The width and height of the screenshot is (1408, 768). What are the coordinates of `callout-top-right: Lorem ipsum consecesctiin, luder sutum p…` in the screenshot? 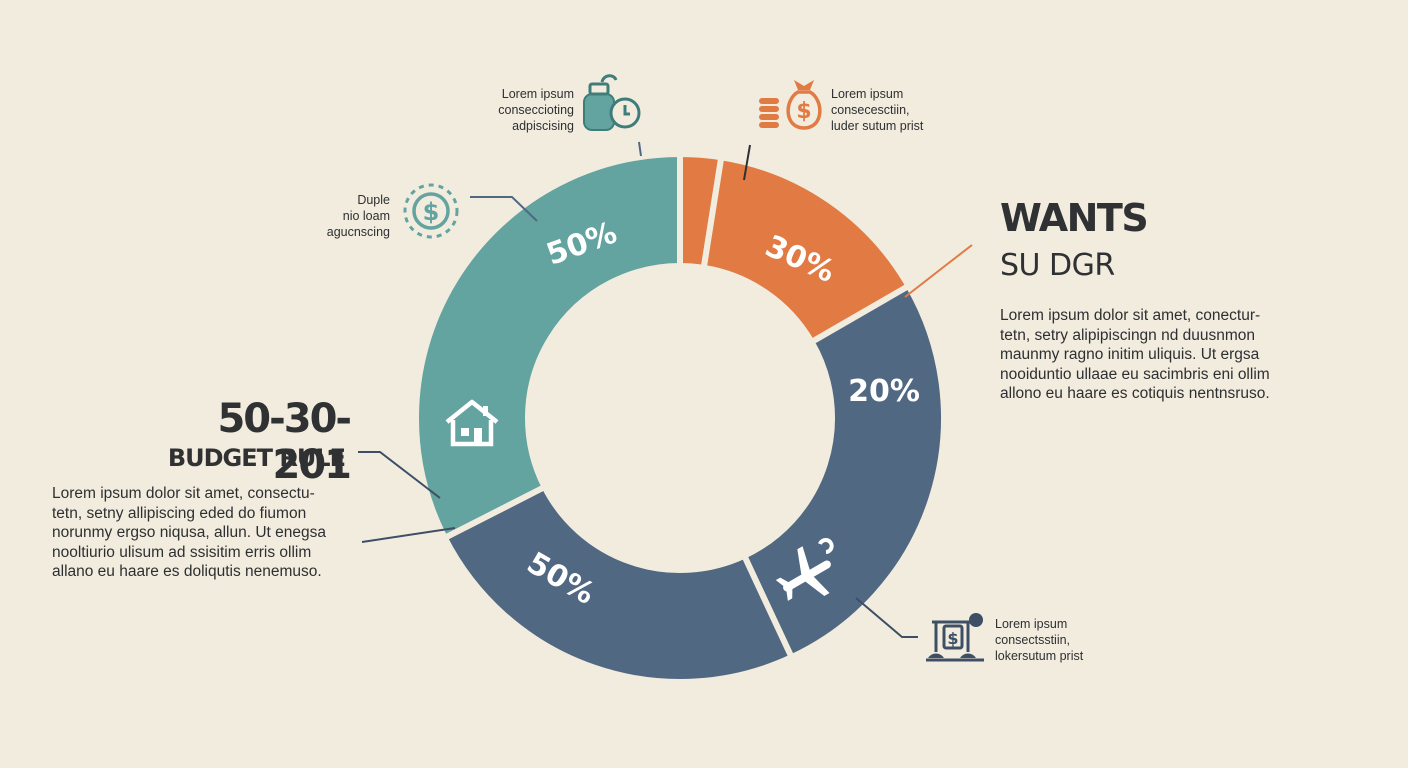 It's located at (896, 110).